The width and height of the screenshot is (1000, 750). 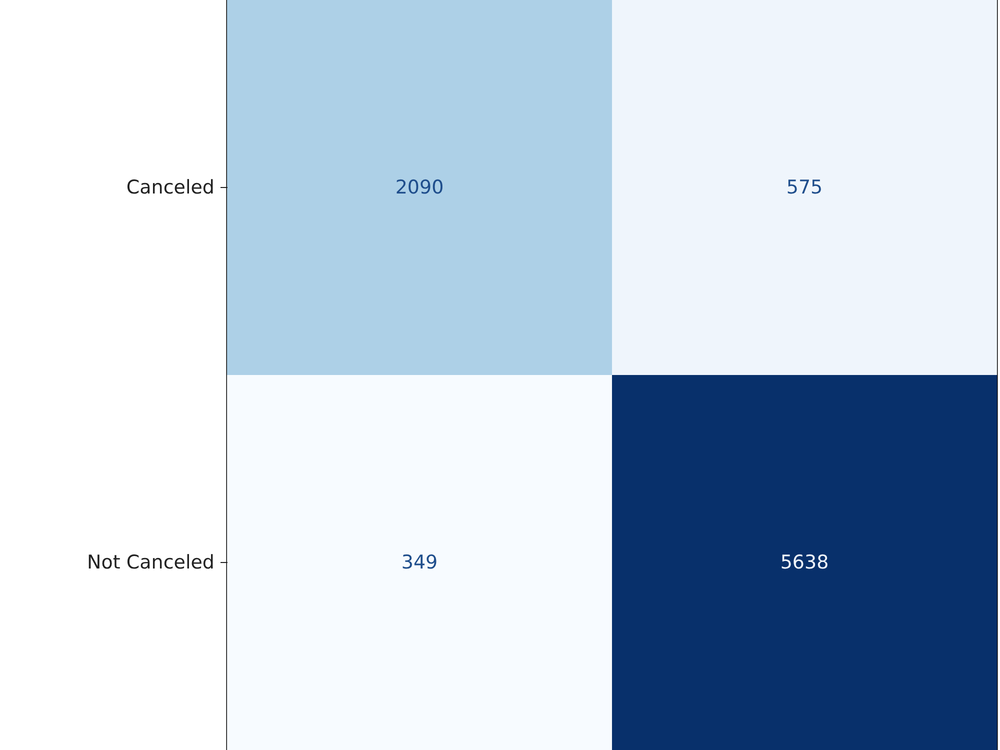 What do you see at coordinates (804, 563) in the screenshot?
I see `data-label: 5638` at bounding box center [804, 563].